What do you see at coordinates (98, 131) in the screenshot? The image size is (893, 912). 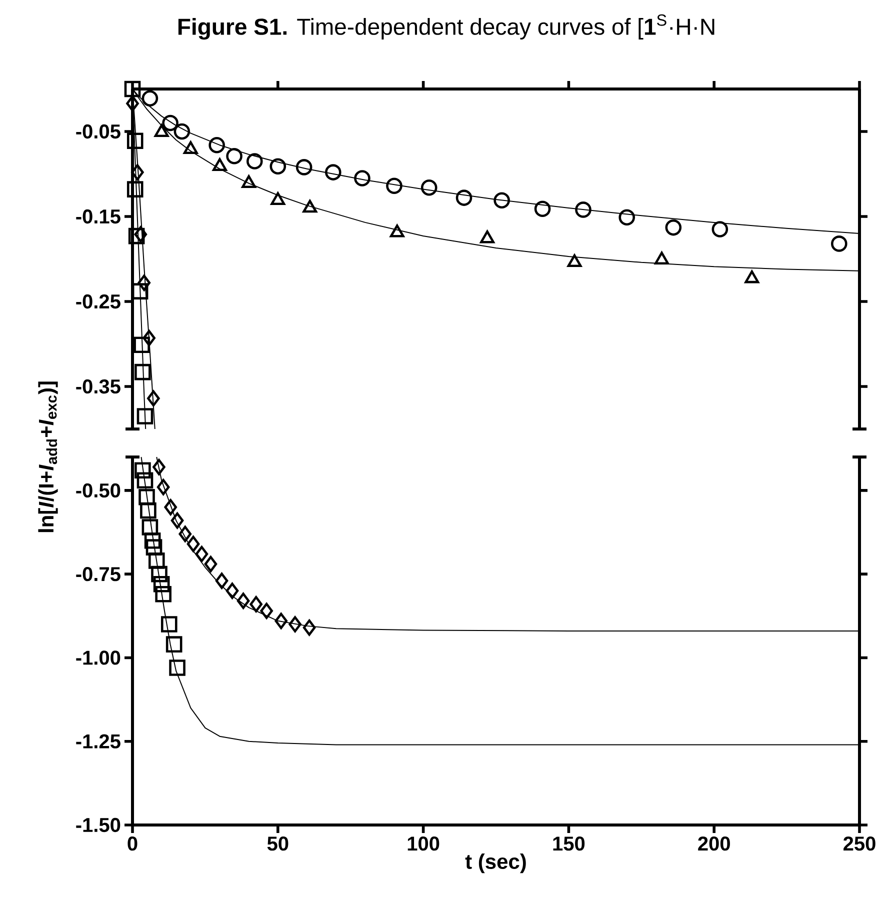 I see `y-tick-label: -0.05` at bounding box center [98, 131].